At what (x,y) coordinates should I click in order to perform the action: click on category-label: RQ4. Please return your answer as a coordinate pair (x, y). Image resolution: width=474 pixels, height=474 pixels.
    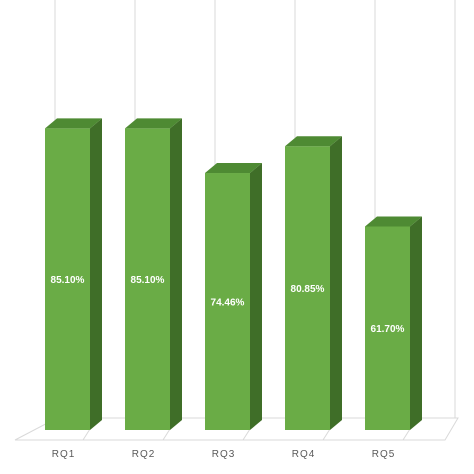
    Looking at the image, I should click on (304, 454).